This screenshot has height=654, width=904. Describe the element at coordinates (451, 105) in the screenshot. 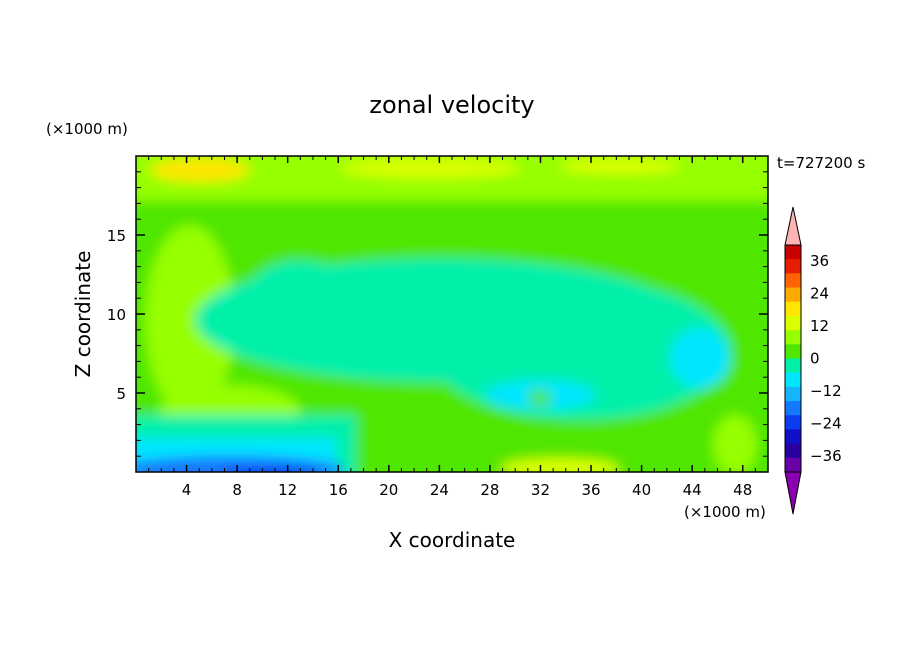

I see `chart-title: zonal velocity` at that location.